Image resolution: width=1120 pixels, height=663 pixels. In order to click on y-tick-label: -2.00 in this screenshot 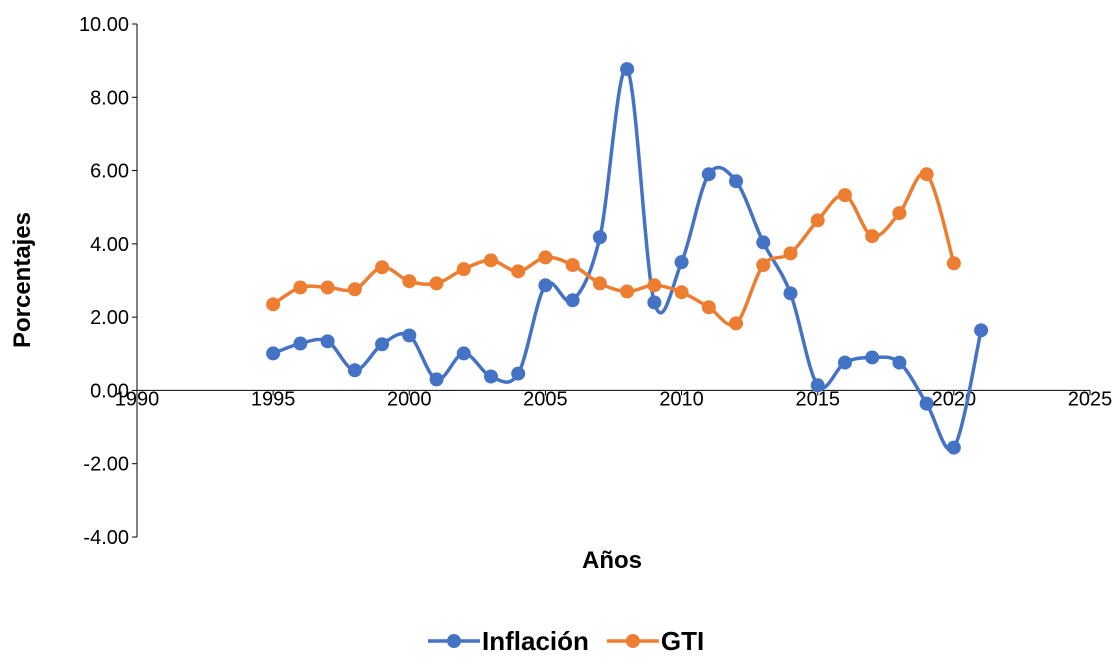, I will do `click(106, 465)`.